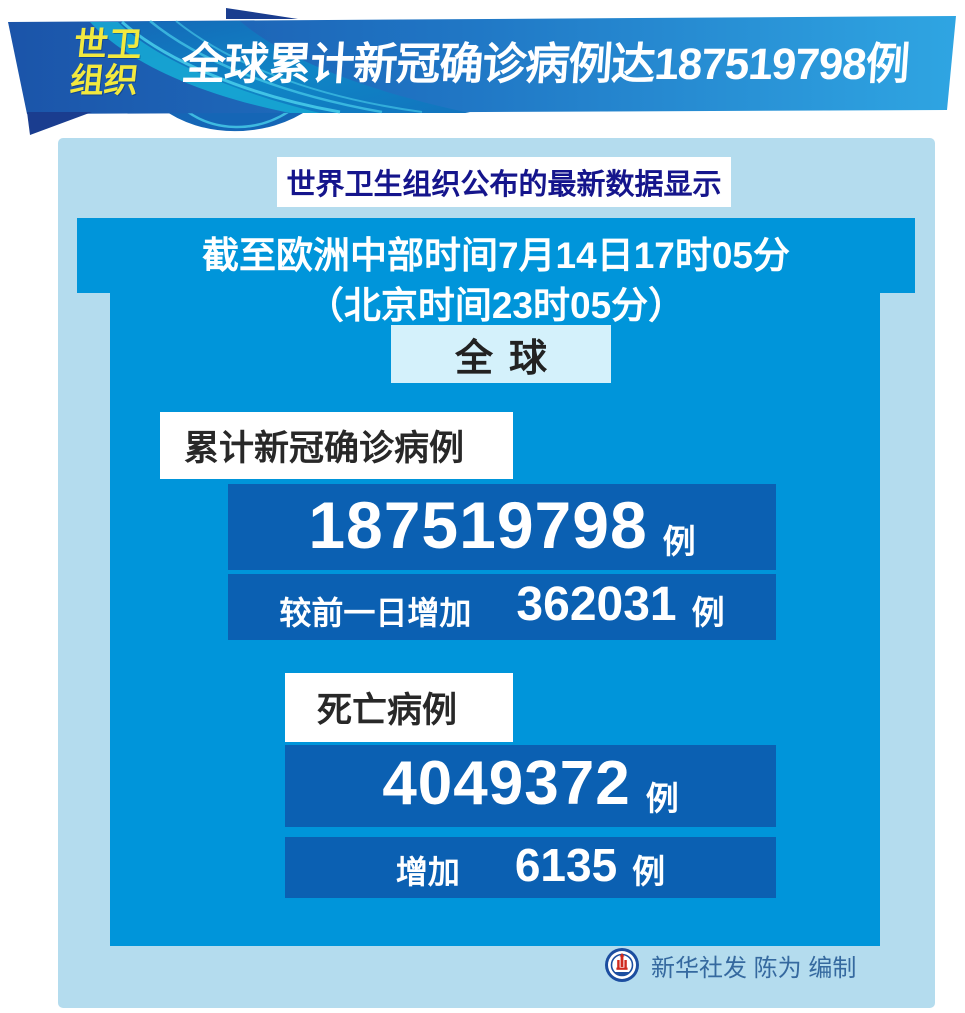  I want to click on intro-text: 世界卫生组织公布的最新数据显示, so click(504, 185).